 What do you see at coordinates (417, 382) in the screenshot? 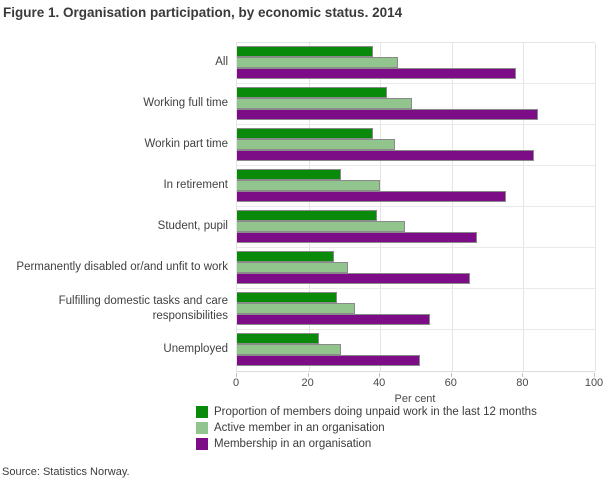
I see `x-axis: 0 20 40 60 80 100` at bounding box center [417, 382].